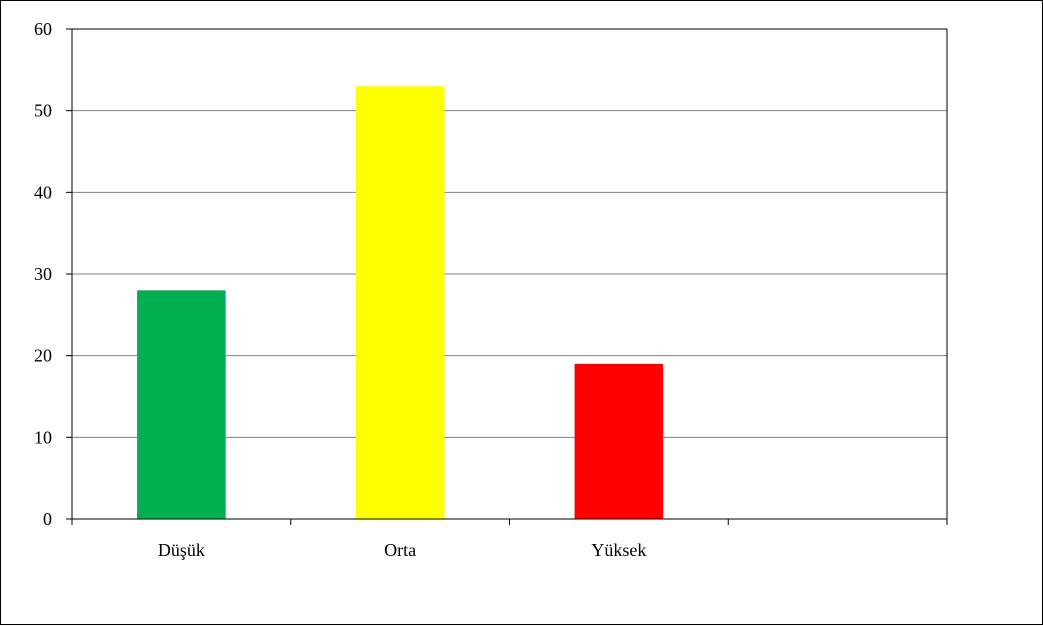 This screenshot has height=626, width=1043. Describe the element at coordinates (619, 441) in the screenshot. I see `bar-Yüksek` at that location.